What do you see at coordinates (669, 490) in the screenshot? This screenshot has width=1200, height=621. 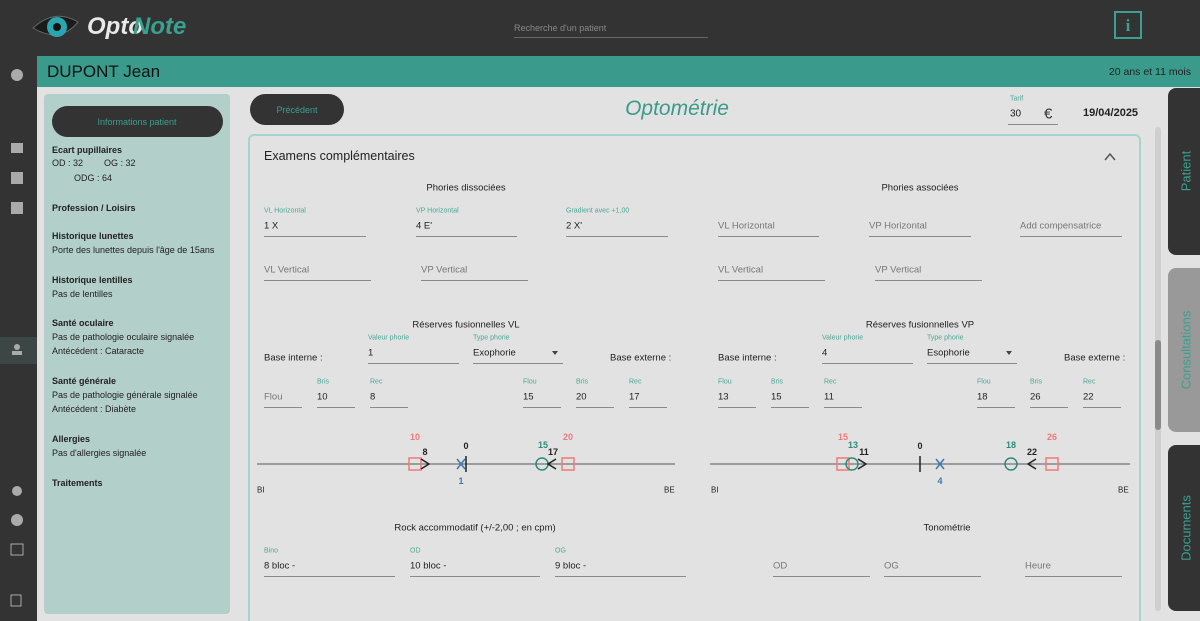 I see `diagram-end: BE` at bounding box center [669, 490].